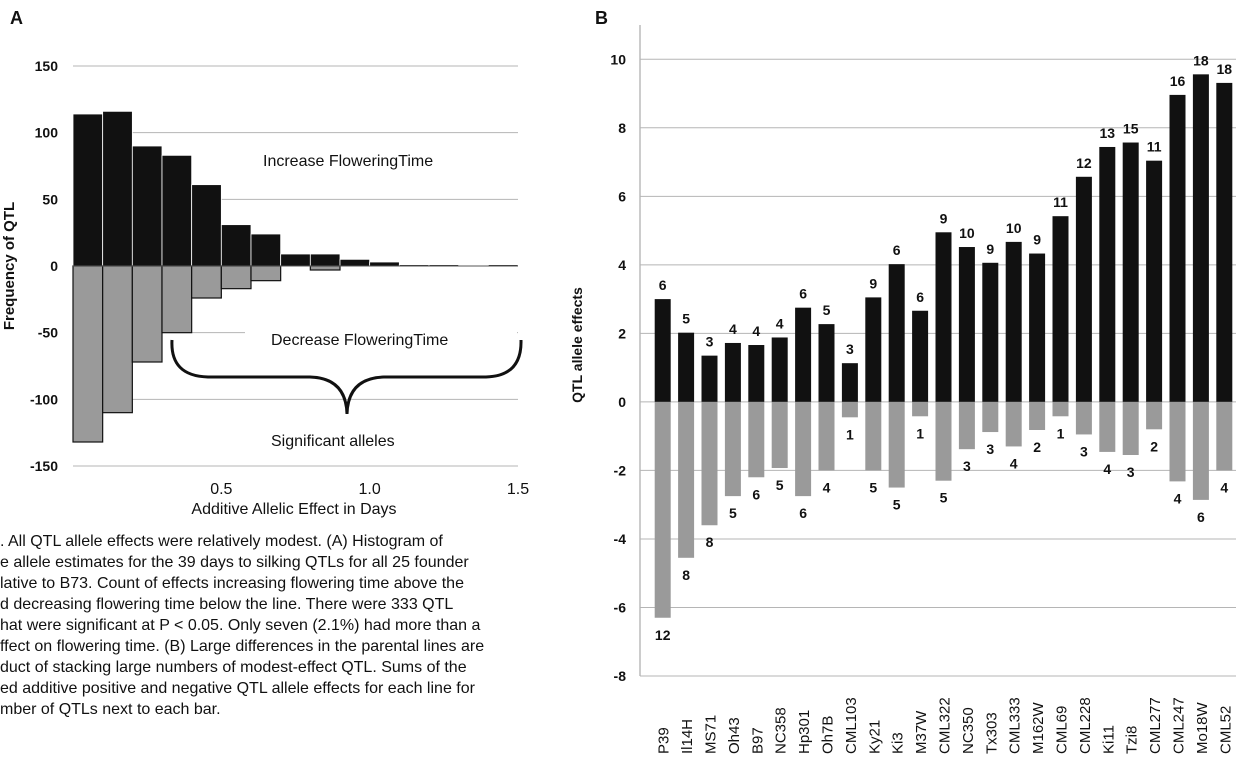  What do you see at coordinates (1108, 739) in the screenshot?
I see `line-name-label: Ki11` at bounding box center [1108, 739].